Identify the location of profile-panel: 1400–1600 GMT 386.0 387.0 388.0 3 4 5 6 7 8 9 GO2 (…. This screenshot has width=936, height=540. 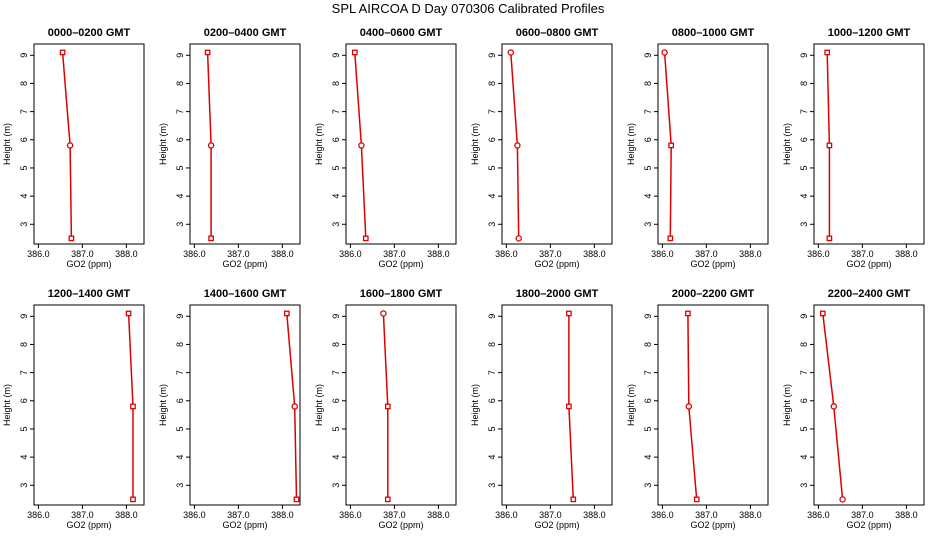
(229, 409).